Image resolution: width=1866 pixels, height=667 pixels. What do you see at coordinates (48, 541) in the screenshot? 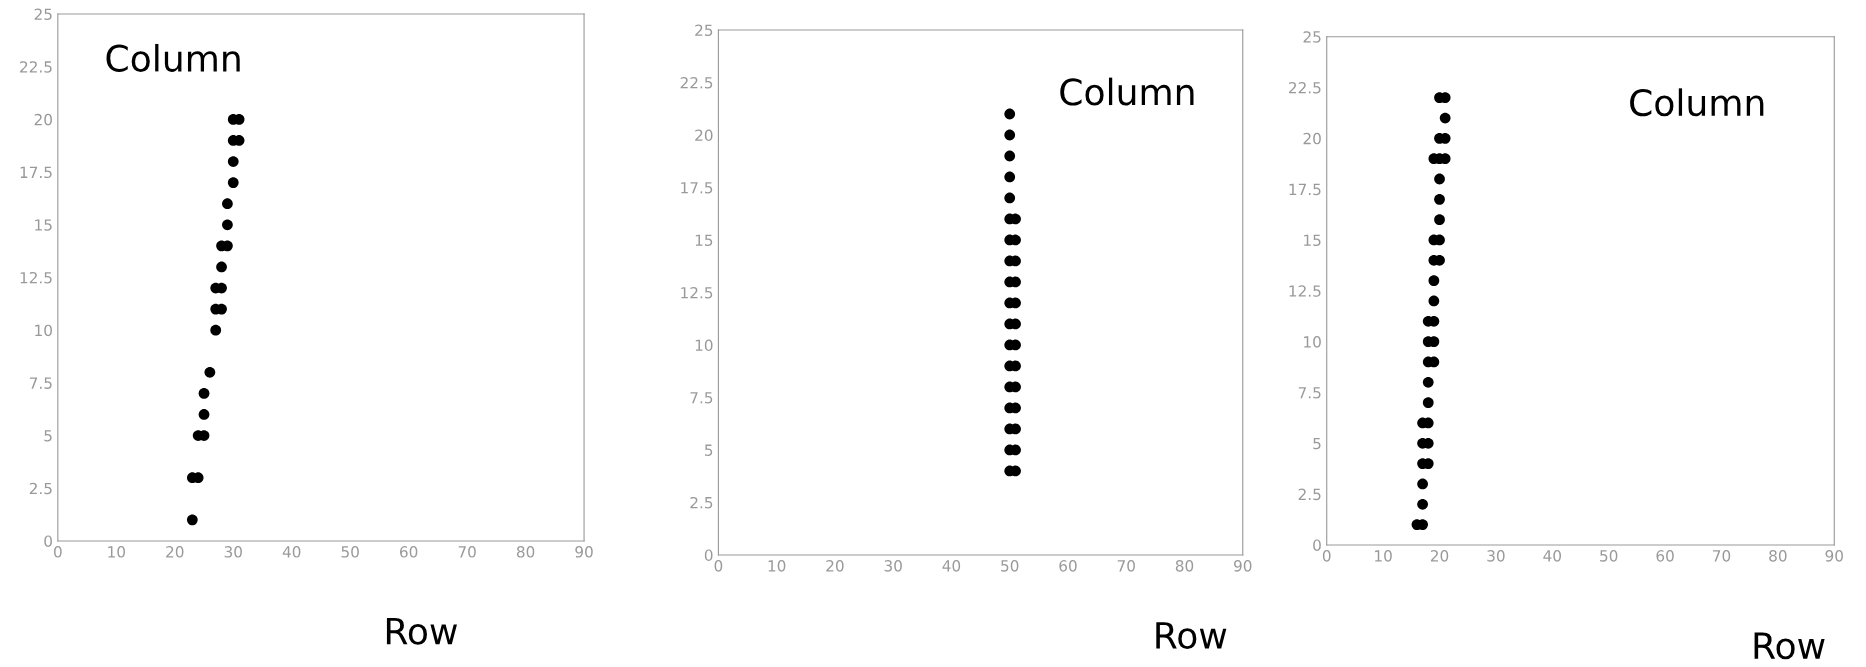
I see `y-tick-label: 0` at bounding box center [48, 541].